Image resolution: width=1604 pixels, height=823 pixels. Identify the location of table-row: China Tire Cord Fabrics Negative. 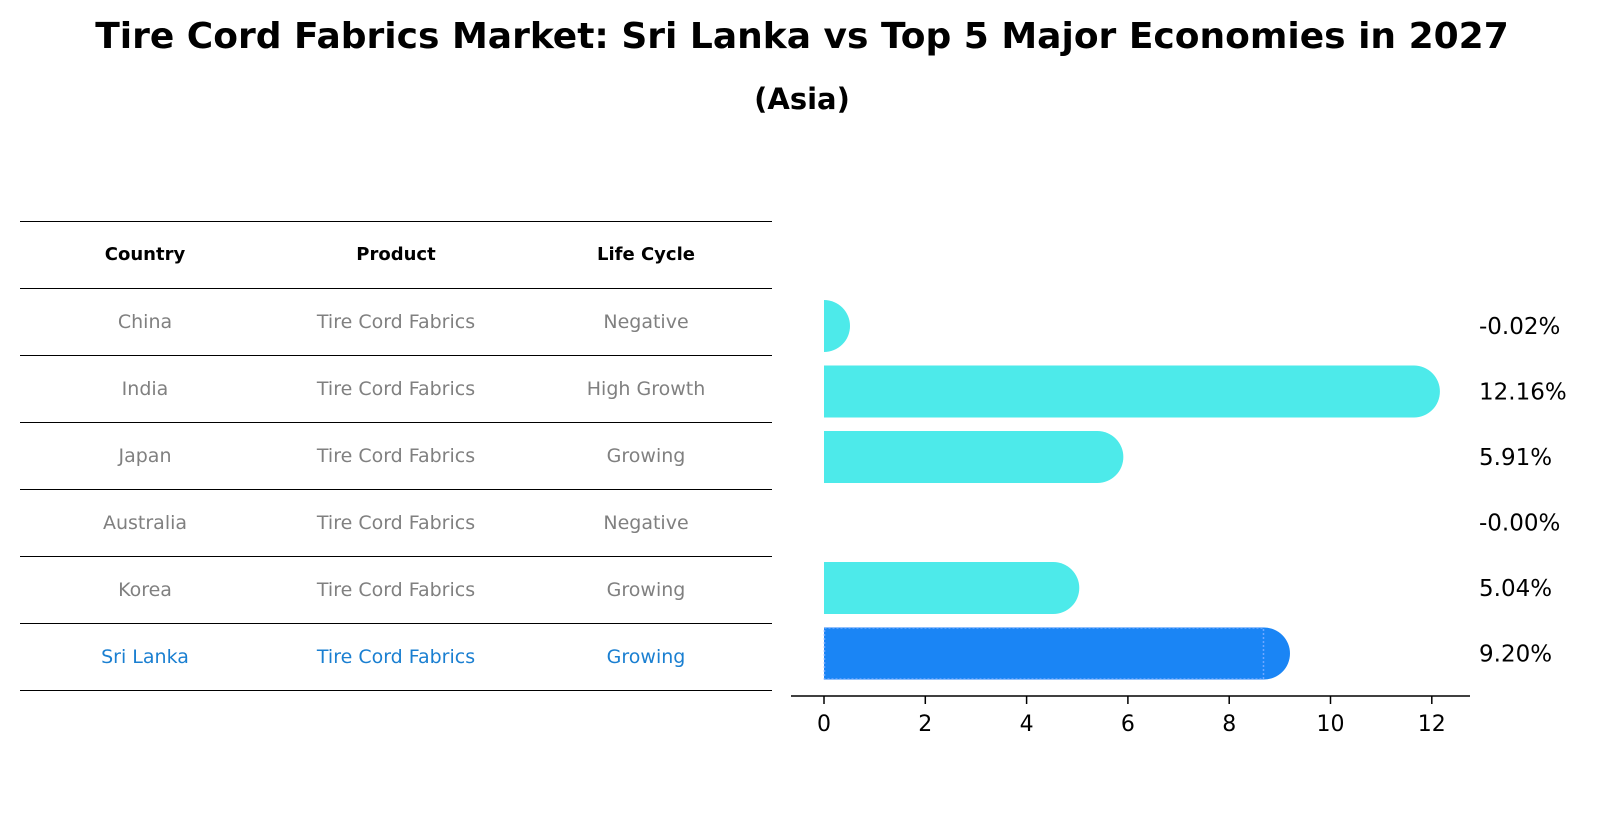
(396, 321).